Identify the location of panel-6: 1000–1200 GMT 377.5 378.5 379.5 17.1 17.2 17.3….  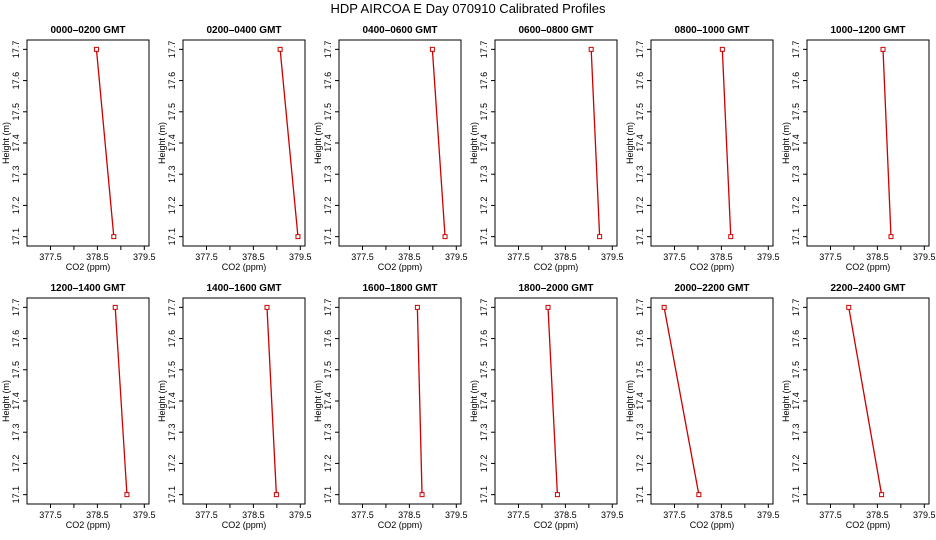
(858, 148).